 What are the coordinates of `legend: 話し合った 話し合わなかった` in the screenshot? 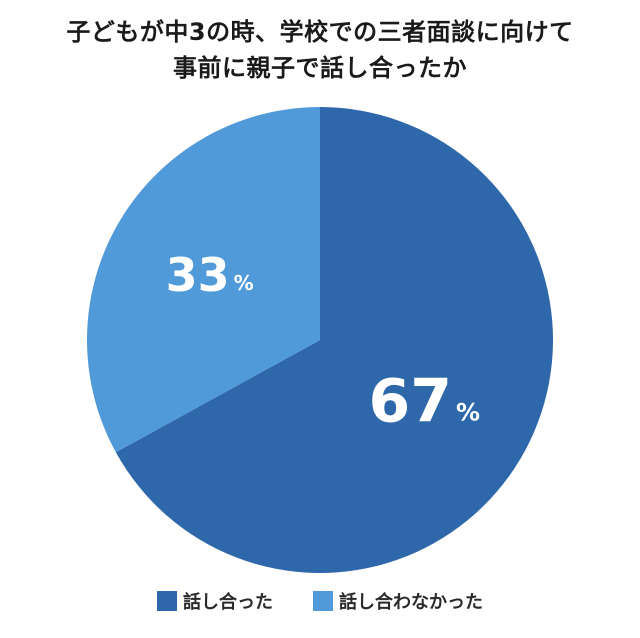 It's located at (320, 601).